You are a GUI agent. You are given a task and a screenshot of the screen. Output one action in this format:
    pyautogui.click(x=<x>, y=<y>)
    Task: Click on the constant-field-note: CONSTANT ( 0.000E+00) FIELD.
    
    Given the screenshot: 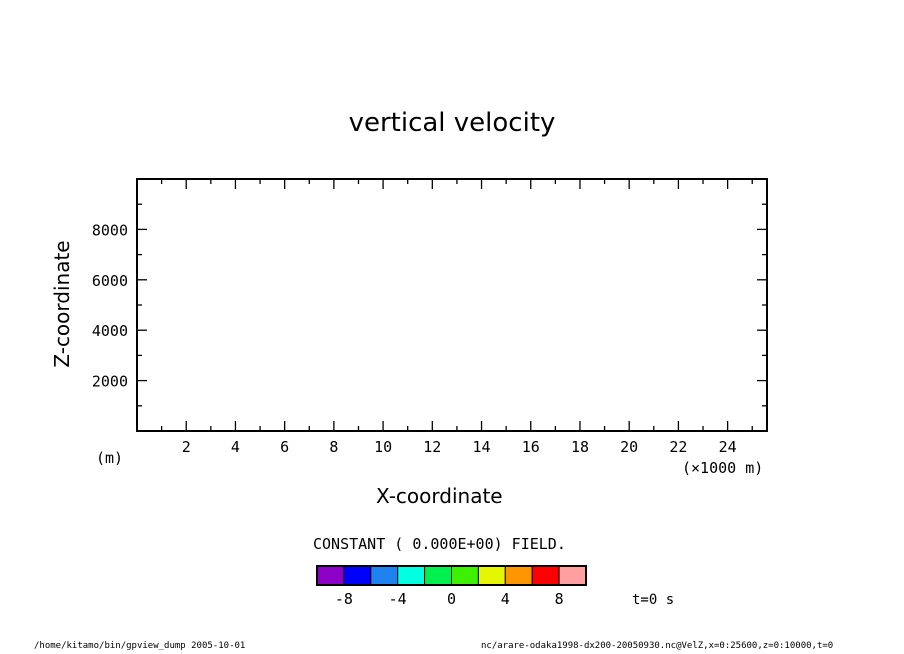 What is the action you would take?
    pyautogui.click(x=439, y=544)
    